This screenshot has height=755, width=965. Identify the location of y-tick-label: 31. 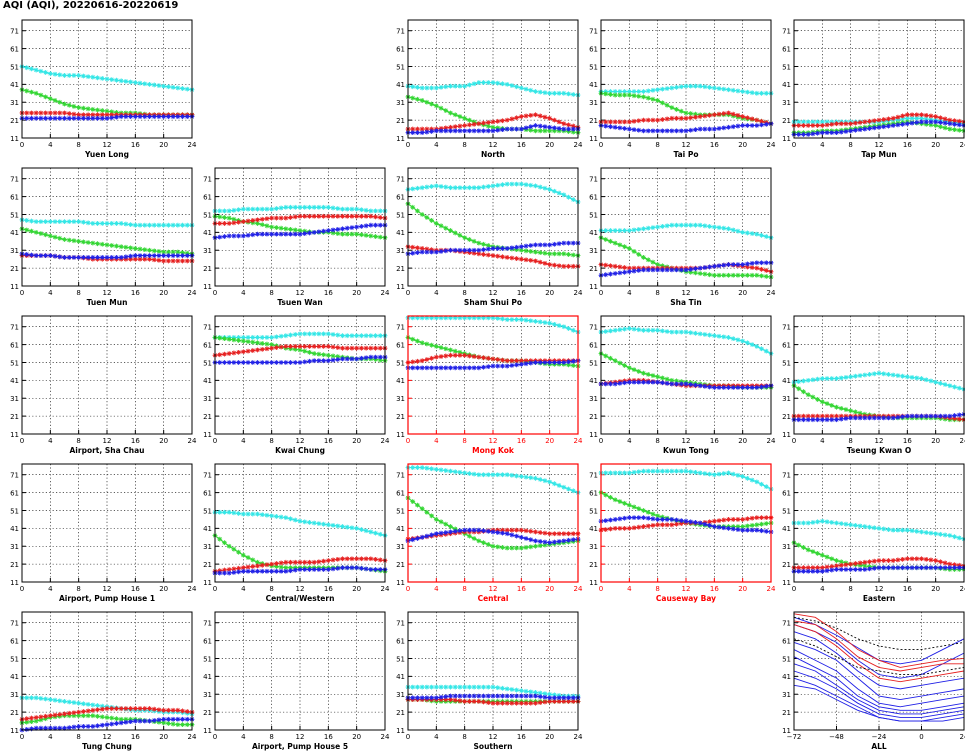
(207, 251).